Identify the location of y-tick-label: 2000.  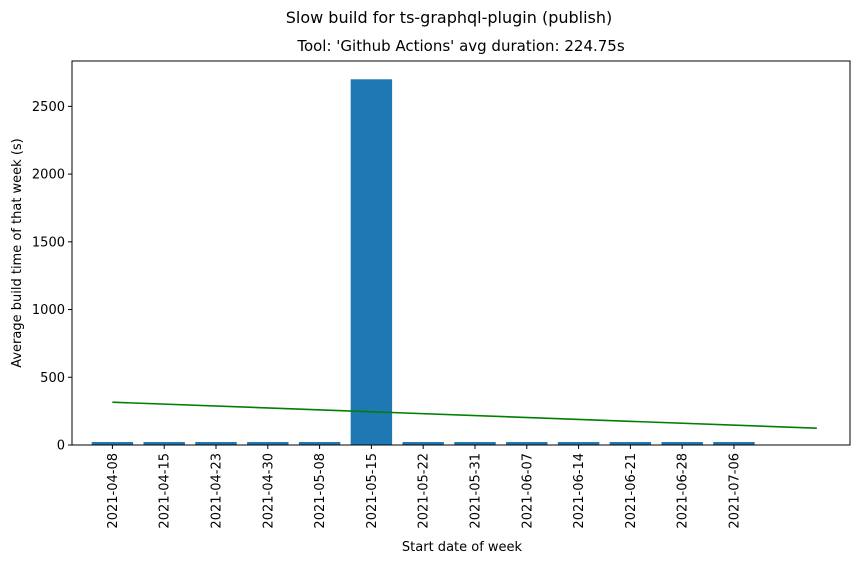
(48, 175).